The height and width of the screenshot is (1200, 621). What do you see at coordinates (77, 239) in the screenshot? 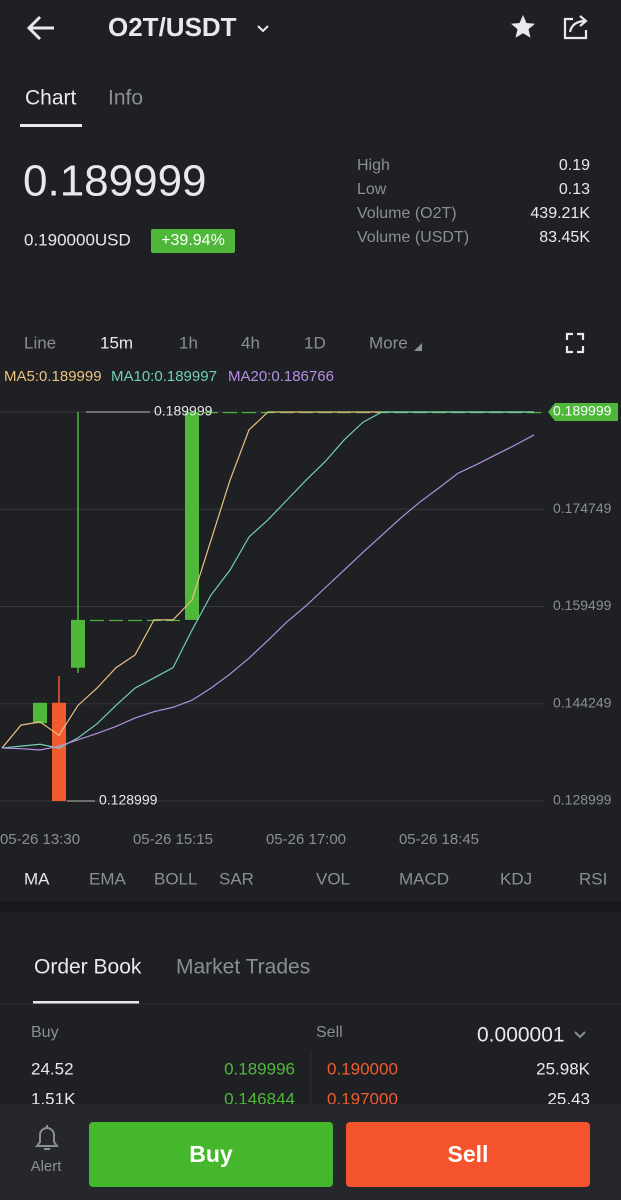
I see `usd-price: 0.190000USD` at bounding box center [77, 239].